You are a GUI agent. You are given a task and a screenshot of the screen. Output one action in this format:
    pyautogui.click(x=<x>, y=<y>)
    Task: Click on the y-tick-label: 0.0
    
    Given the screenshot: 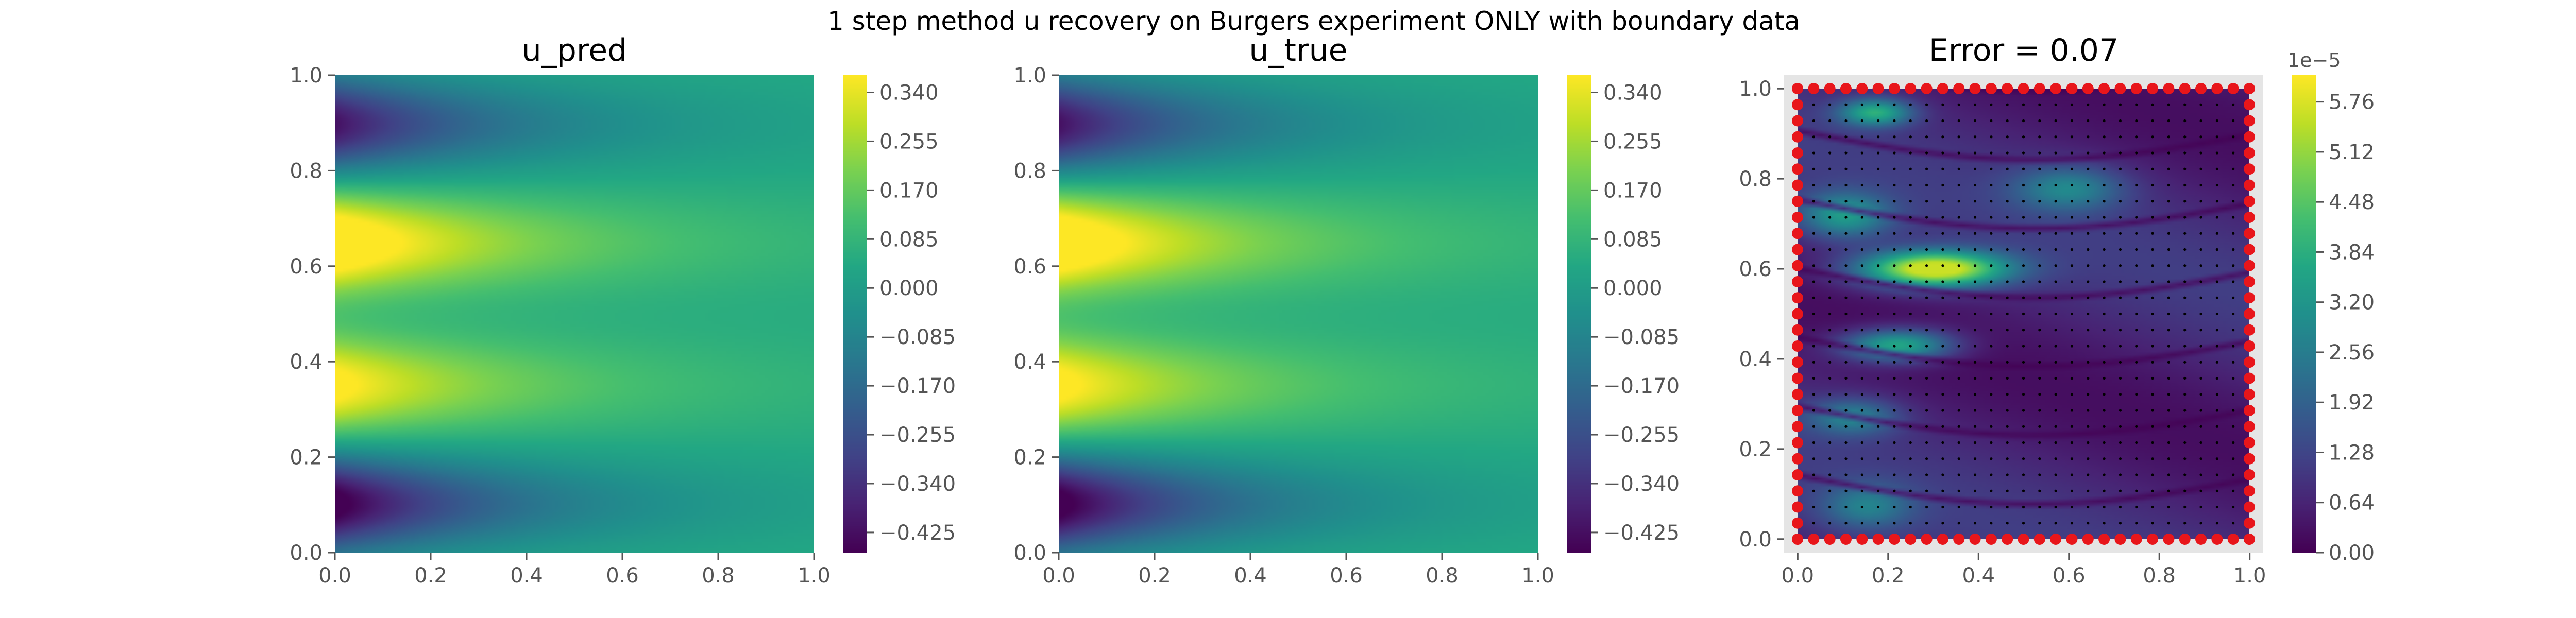 What is the action you would take?
    pyautogui.click(x=1029, y=553)
    